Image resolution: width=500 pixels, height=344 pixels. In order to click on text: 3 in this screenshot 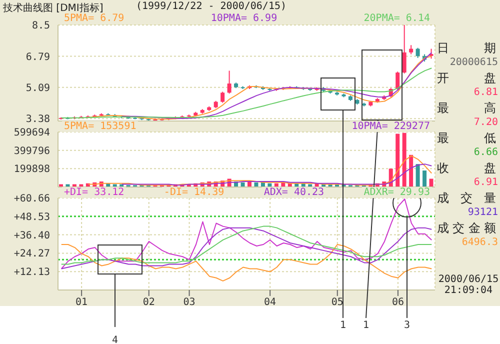, I will do `click(407, 325)`.